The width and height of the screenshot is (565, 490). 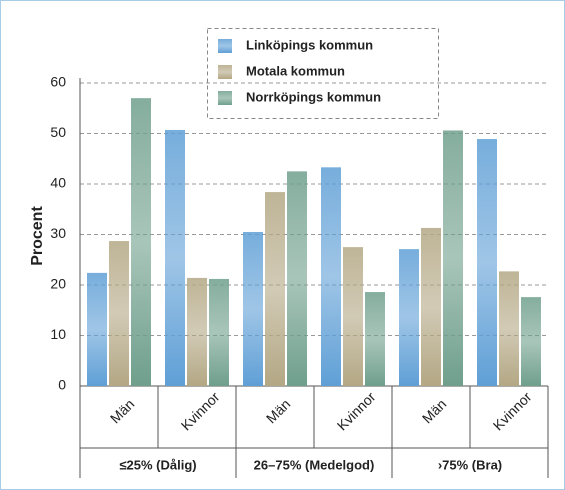 What do you see at coordinates (58, 183) in the screenshot?
I see `y-tick-label: 40` at bounding box center [58, 183].